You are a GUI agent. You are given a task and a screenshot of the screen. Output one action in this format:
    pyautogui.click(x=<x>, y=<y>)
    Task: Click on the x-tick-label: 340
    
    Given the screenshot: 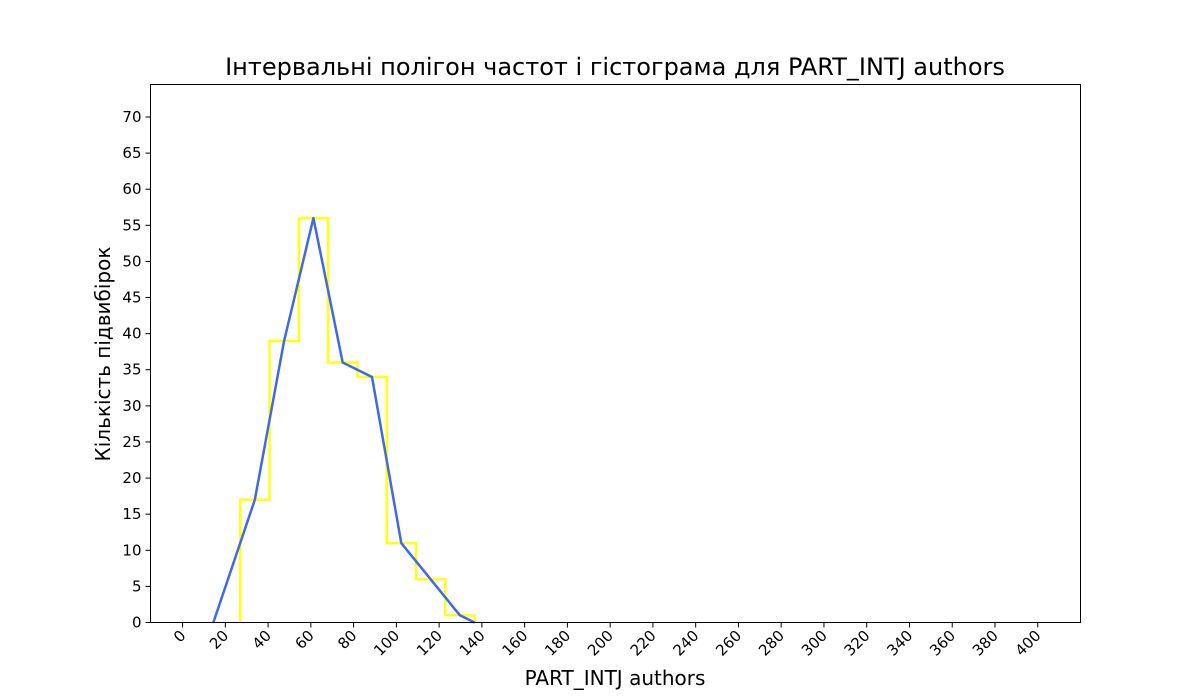 What is the action you would take?
    pyautogui.click(x=899, y=643)
    